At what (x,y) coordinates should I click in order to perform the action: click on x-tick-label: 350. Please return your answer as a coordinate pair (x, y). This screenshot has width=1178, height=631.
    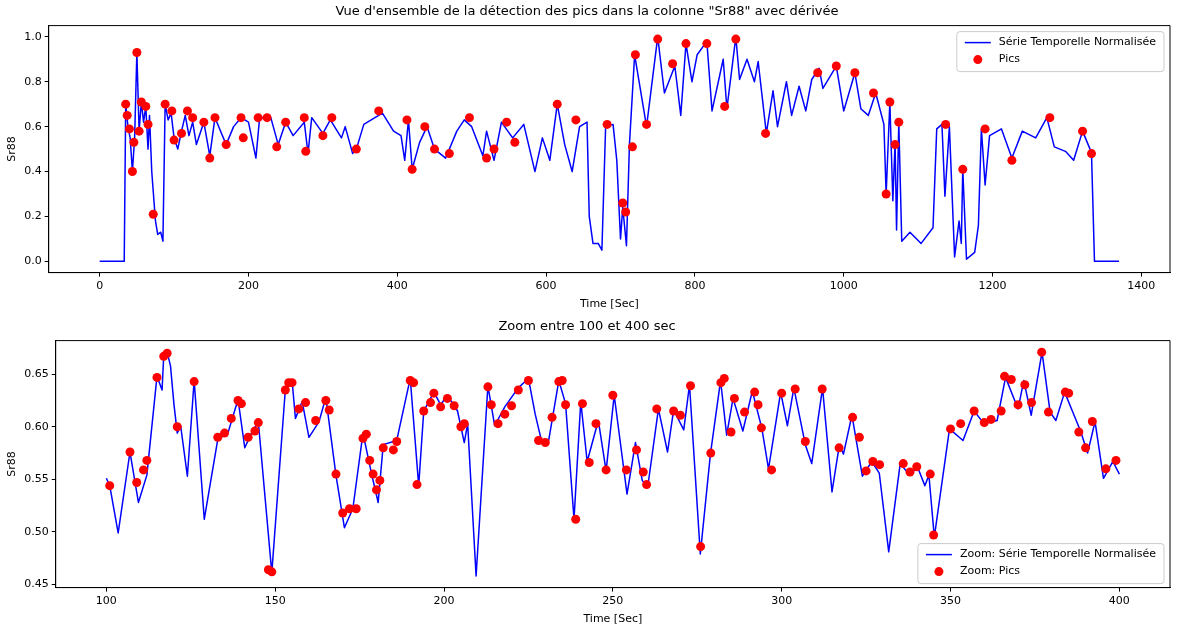
    Looking at the image, I should click on (951, 601).